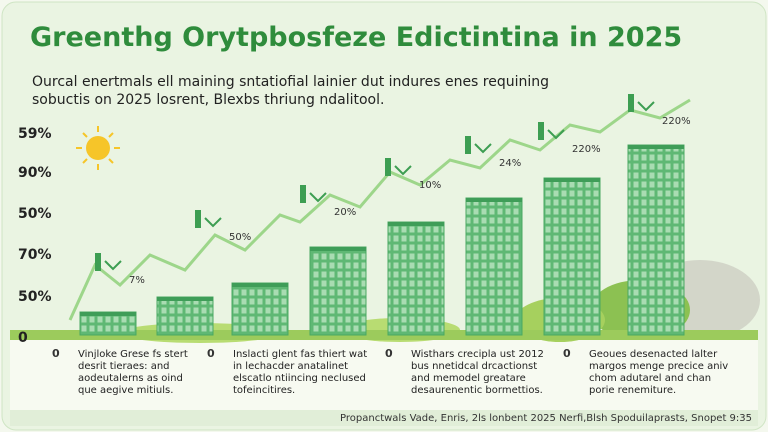 The height and width of the screenshot is (432, 768). What do you see at coordinates (345, 212) in the screenshot?
I see `annotation-label: 20%` at bounding box center [345, 212].